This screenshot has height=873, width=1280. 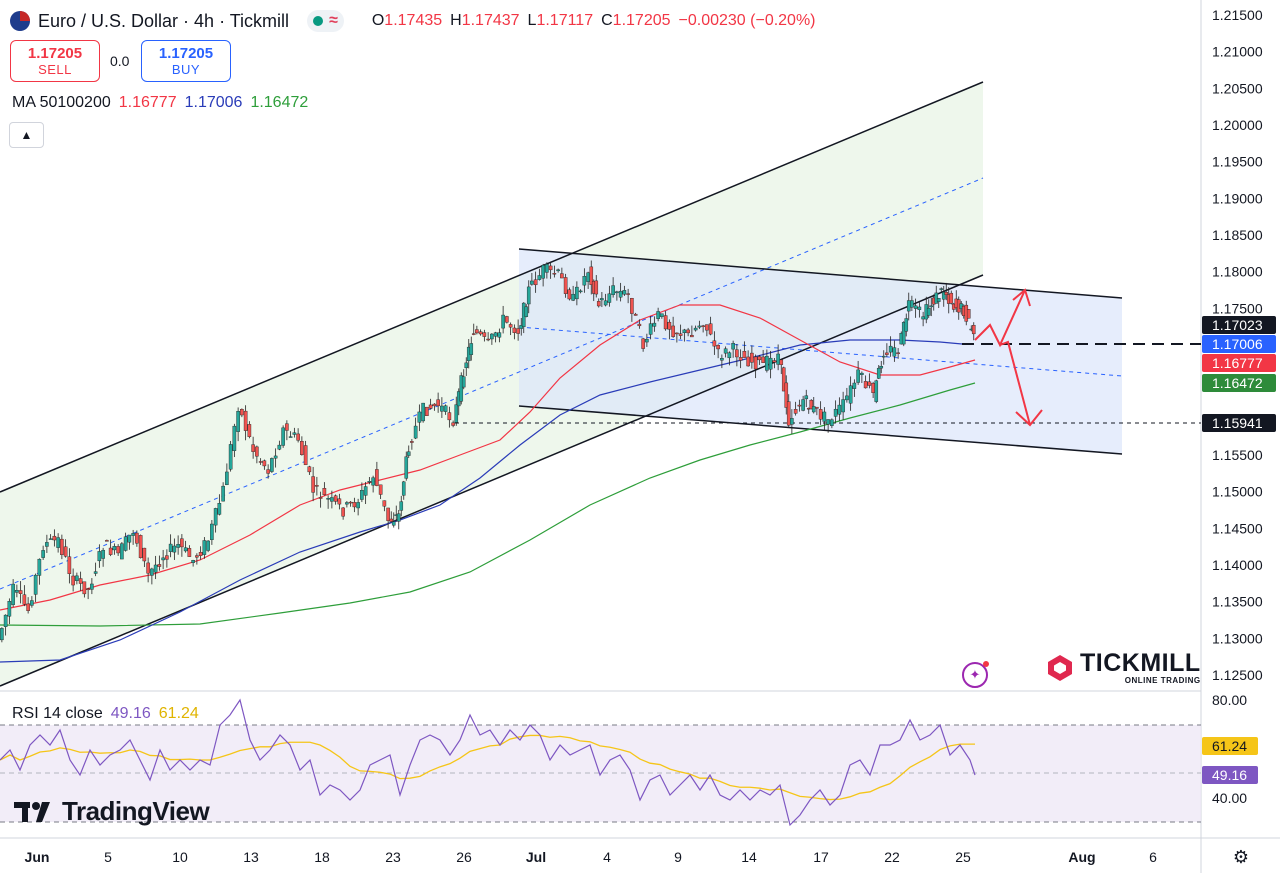 I want to click on tradingview-logo-icon, so click(x=32, y=811).